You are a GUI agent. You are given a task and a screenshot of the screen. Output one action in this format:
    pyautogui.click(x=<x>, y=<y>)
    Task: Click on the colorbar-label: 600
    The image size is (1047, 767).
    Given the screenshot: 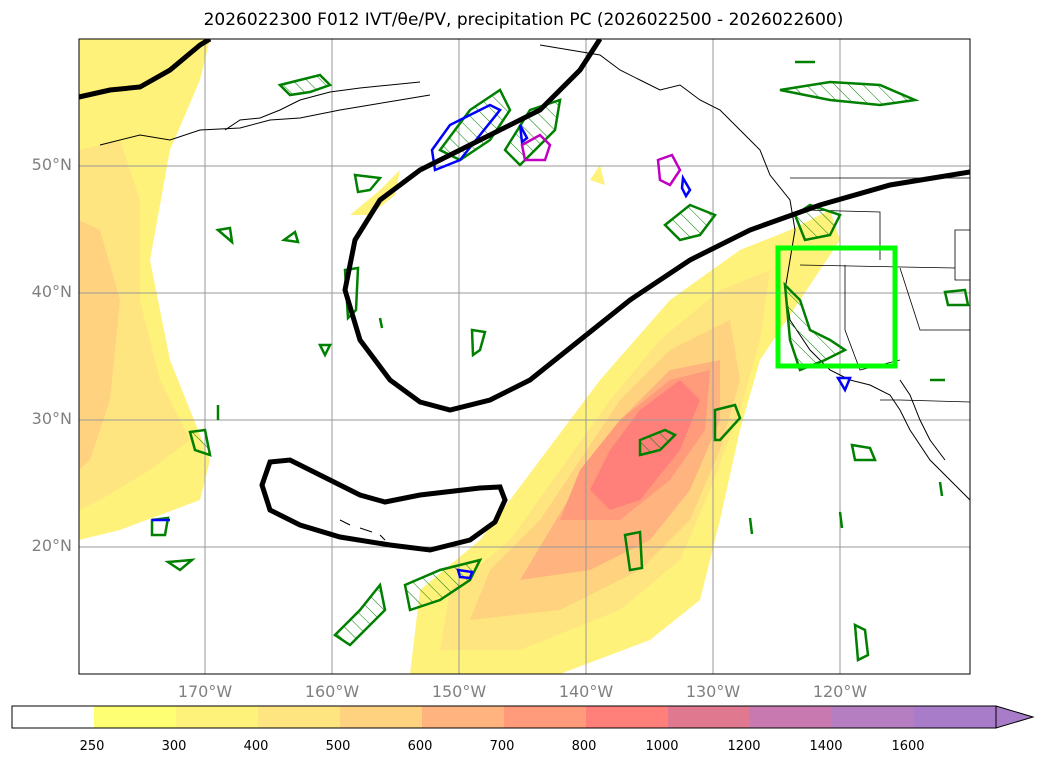 What is the action you would take?
    pyautogui.click(x=420, y=746)
    